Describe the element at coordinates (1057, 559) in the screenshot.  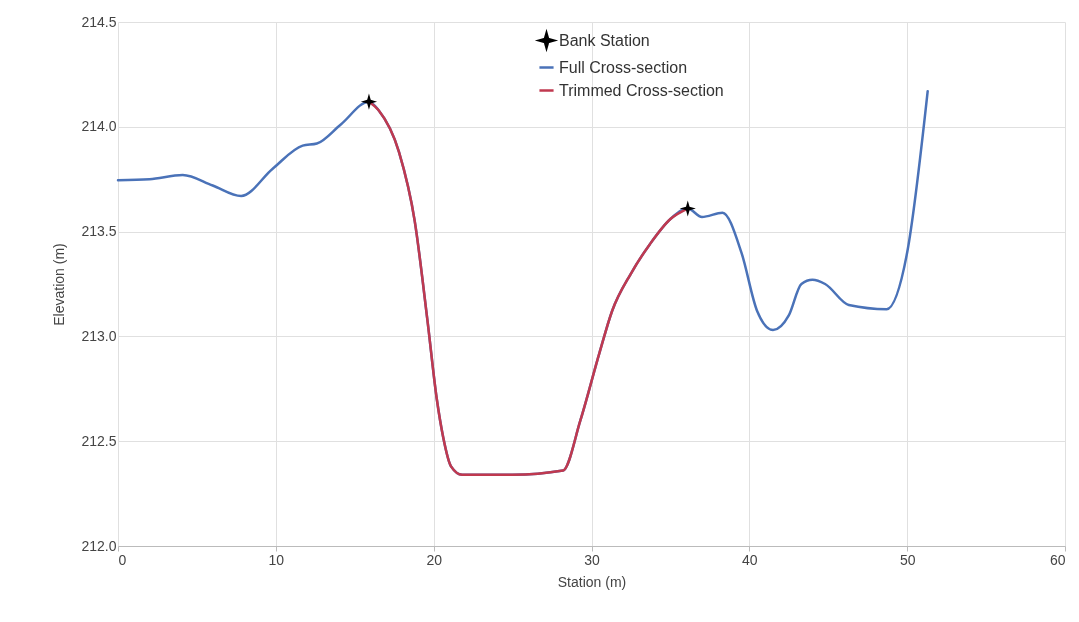
I see `x-tick-label: 60` at that location.